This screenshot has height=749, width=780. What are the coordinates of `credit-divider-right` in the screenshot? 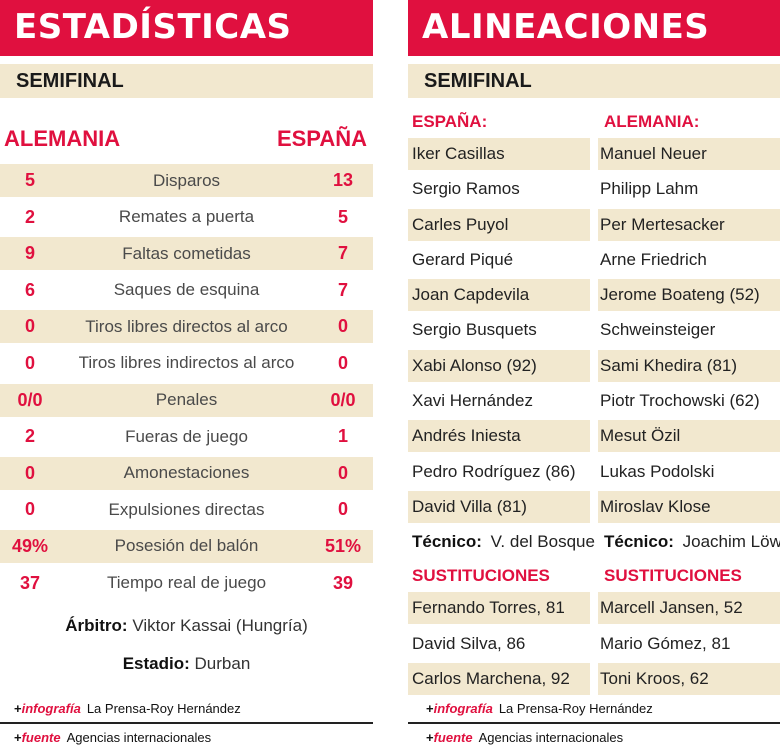 It's located at (594, 723).